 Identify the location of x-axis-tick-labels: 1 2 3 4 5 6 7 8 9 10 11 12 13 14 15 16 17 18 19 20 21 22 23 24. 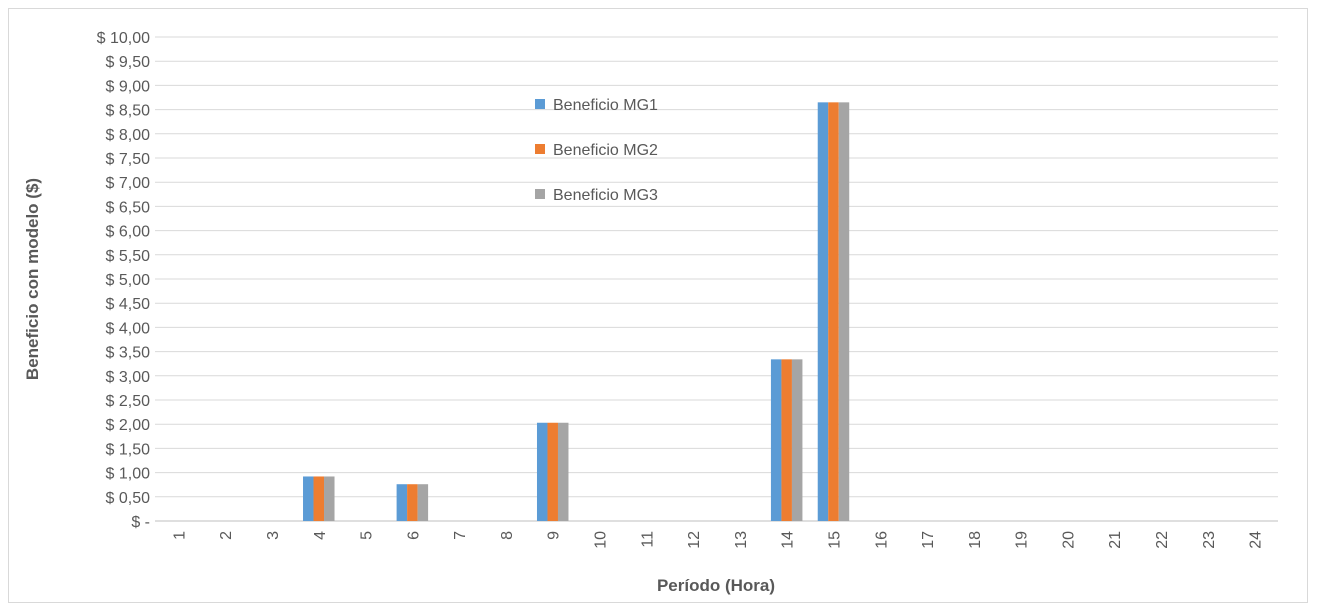
(717, 540).